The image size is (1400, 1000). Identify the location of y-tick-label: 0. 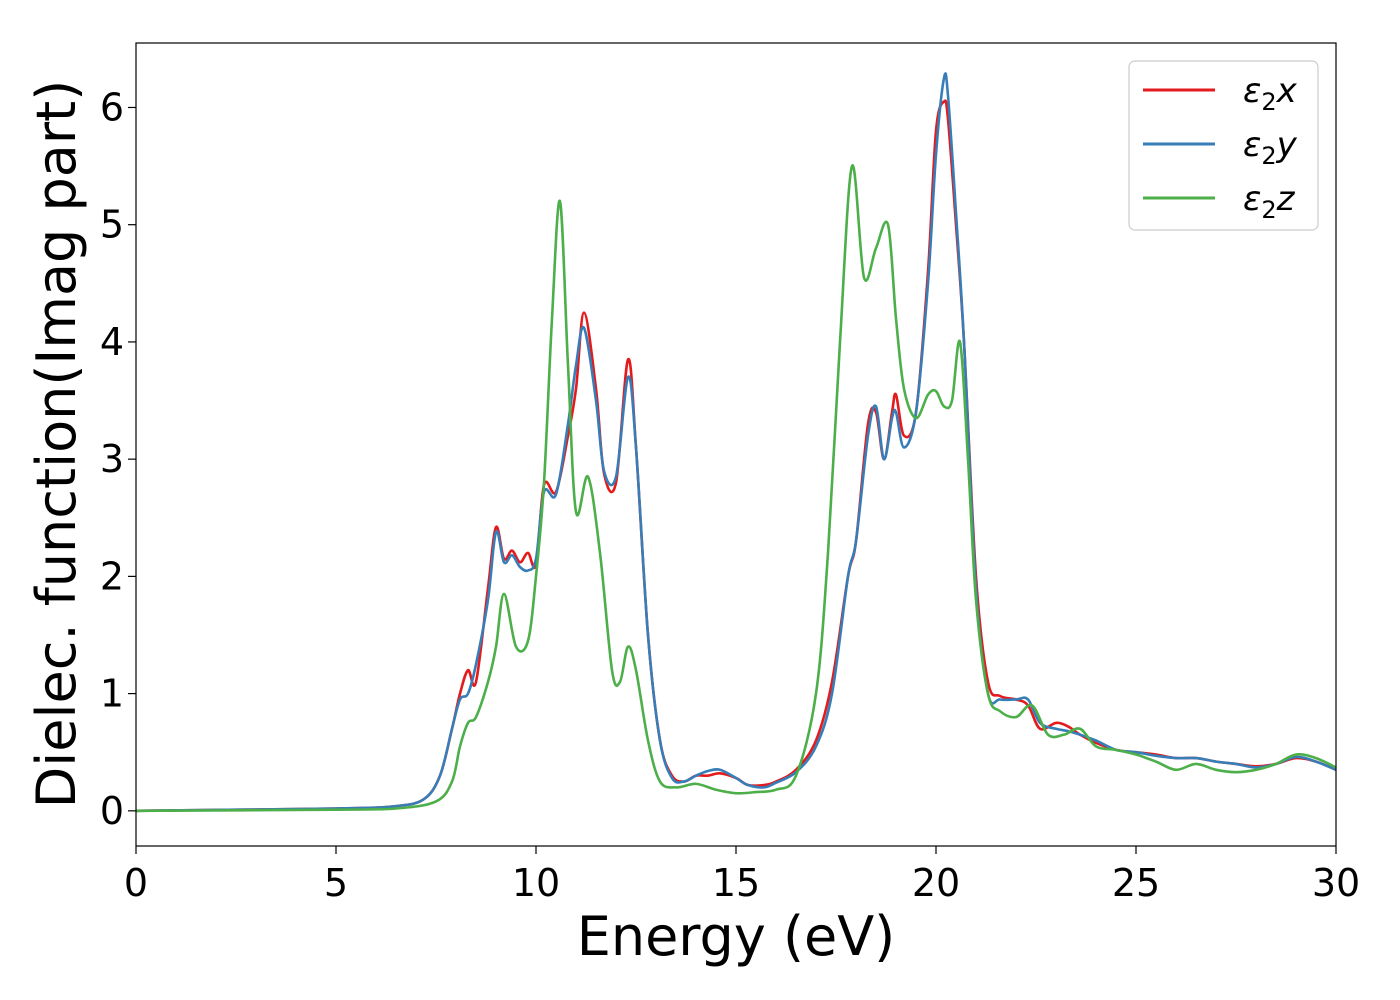
(112, 811).